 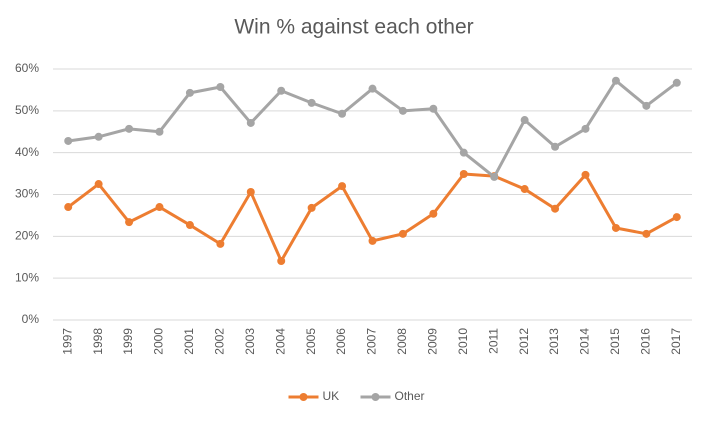 I want to click on x-tick-label: 2005, so click(x=311, y=341).